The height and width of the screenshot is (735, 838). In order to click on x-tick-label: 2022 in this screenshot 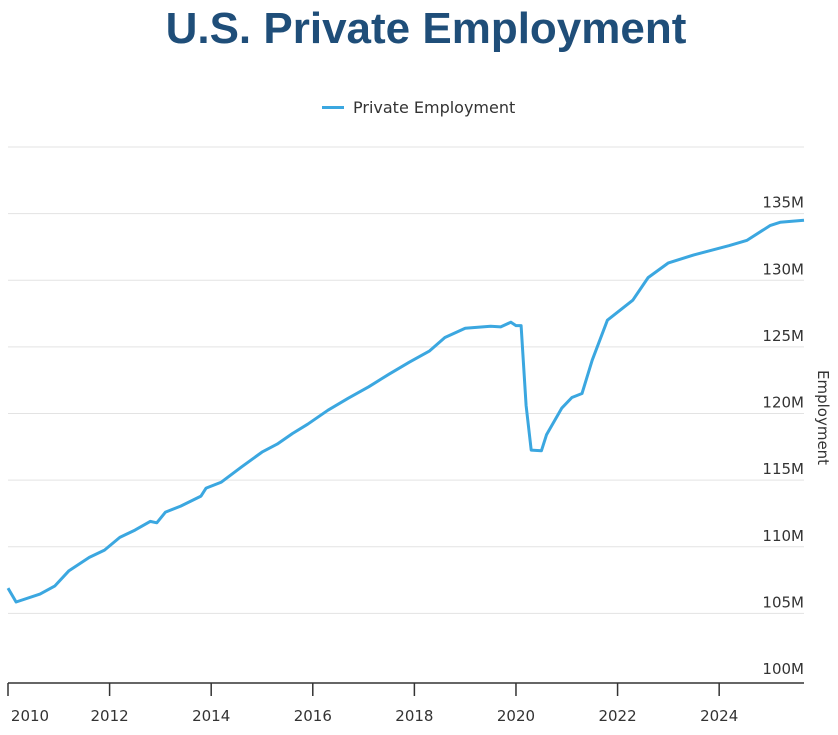, I will do `click(617, 716)`.